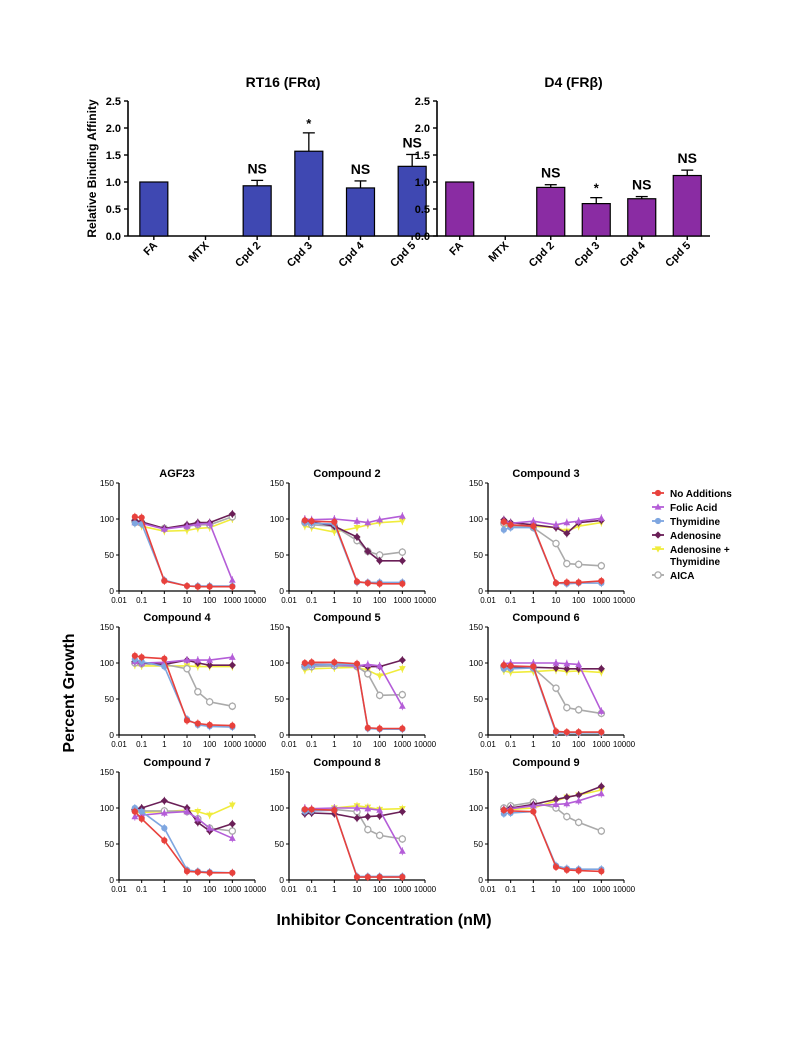 The height and width of the screenshot is (1057, 793). I want to click on legend-entry-aica: AICA, so click(673, 576).